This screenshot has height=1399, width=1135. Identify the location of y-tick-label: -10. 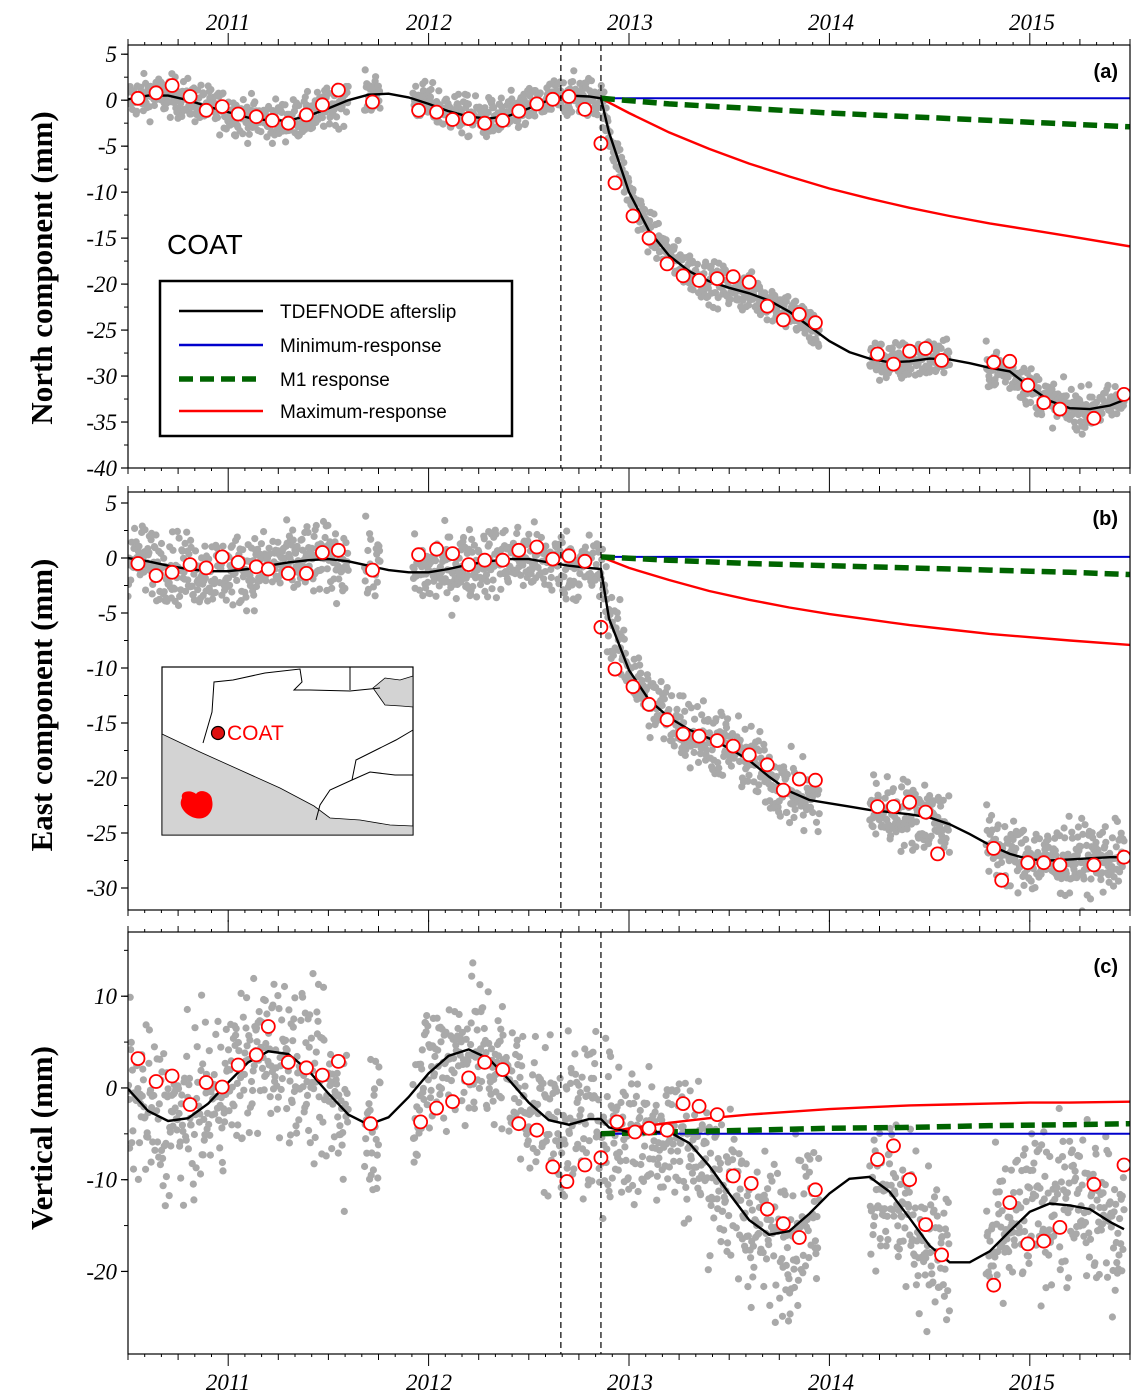
(101, 668).